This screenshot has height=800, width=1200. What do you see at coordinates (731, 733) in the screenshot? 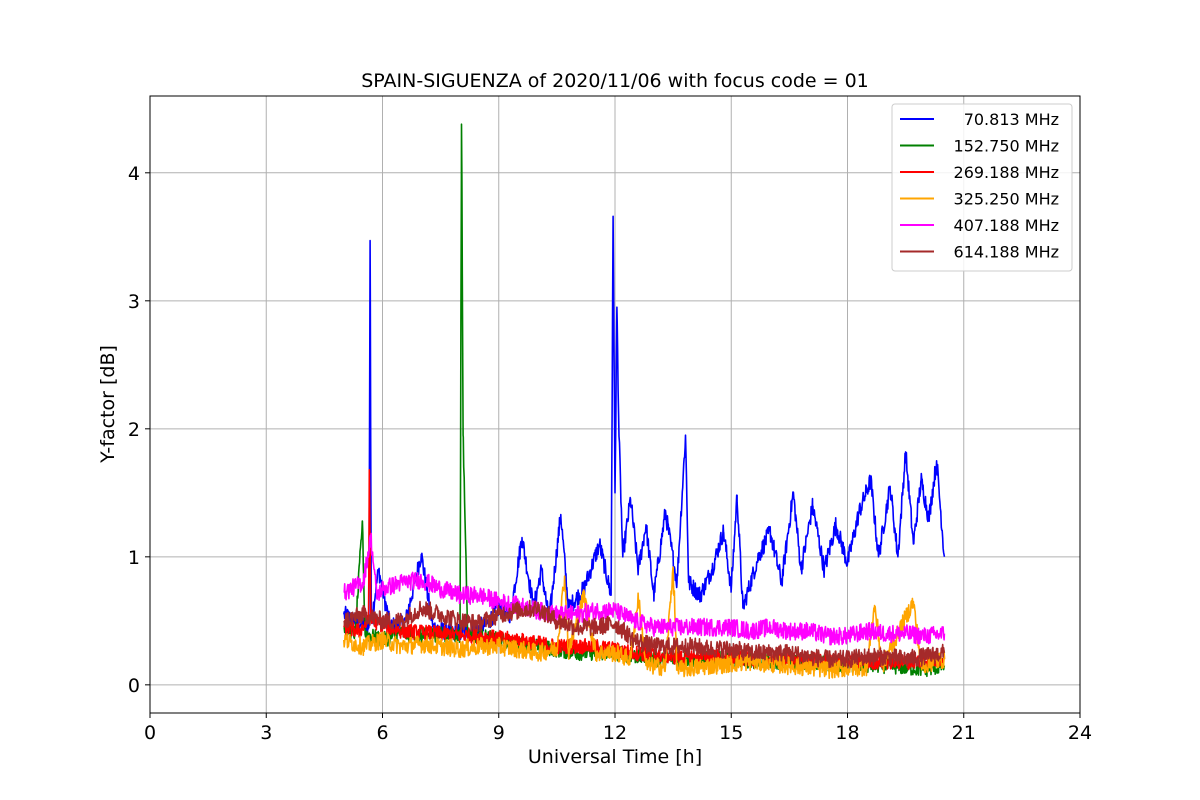
I see `x-tick-label: 15` at bounding box center [731, 733].